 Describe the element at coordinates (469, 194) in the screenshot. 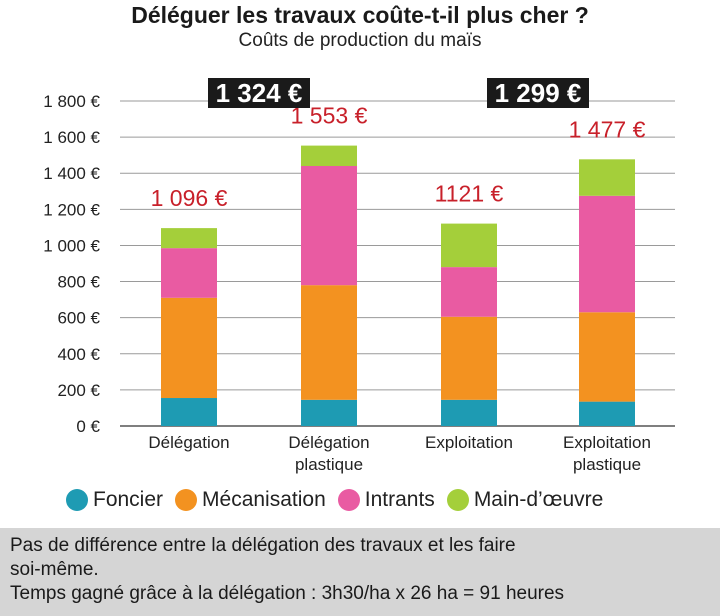

I see `total-label-exploitation: 1121 €` at that location.